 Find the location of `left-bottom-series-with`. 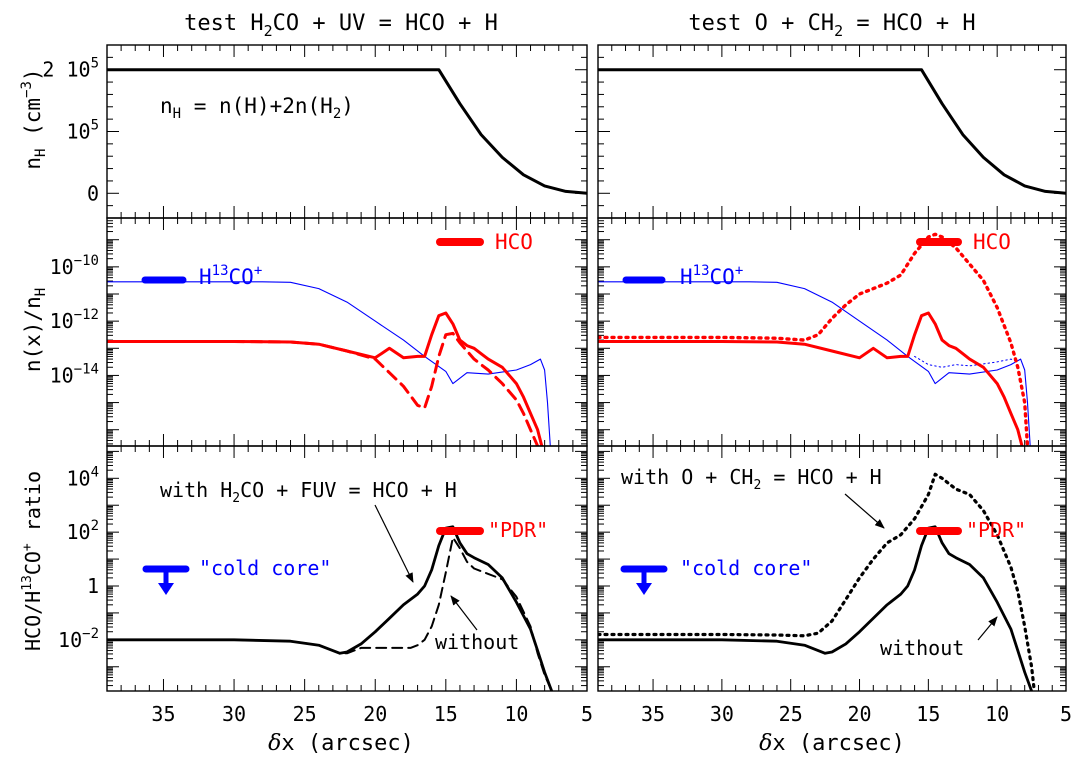

left-bottom-series-with is located at coordinates (330, 608).